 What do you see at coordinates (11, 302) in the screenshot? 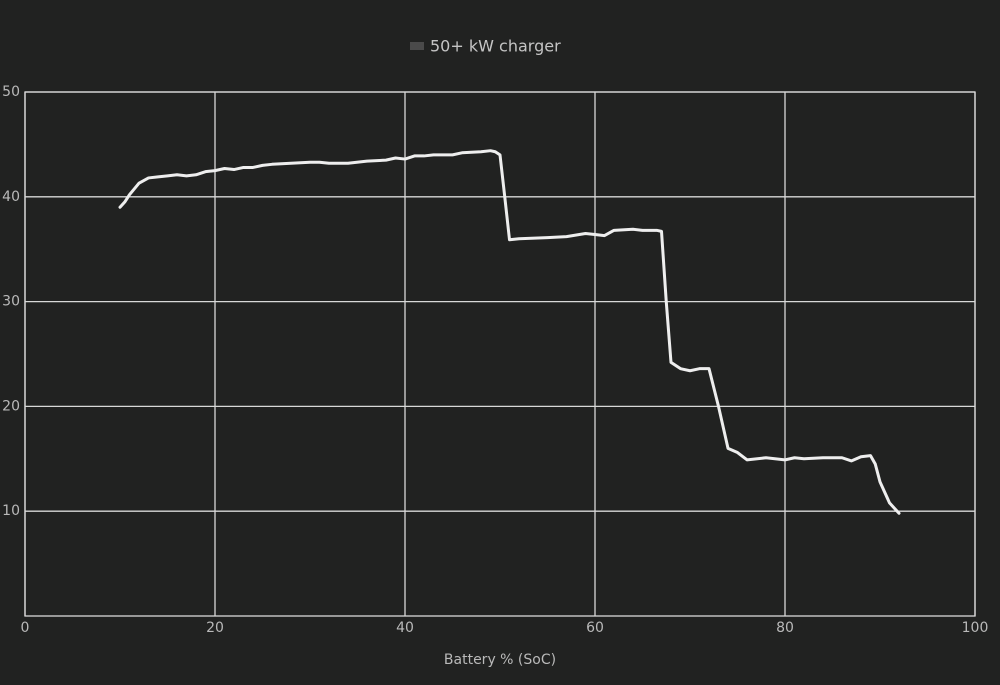
I see `y-tick-label: 30` at bounding box center [11, 302].